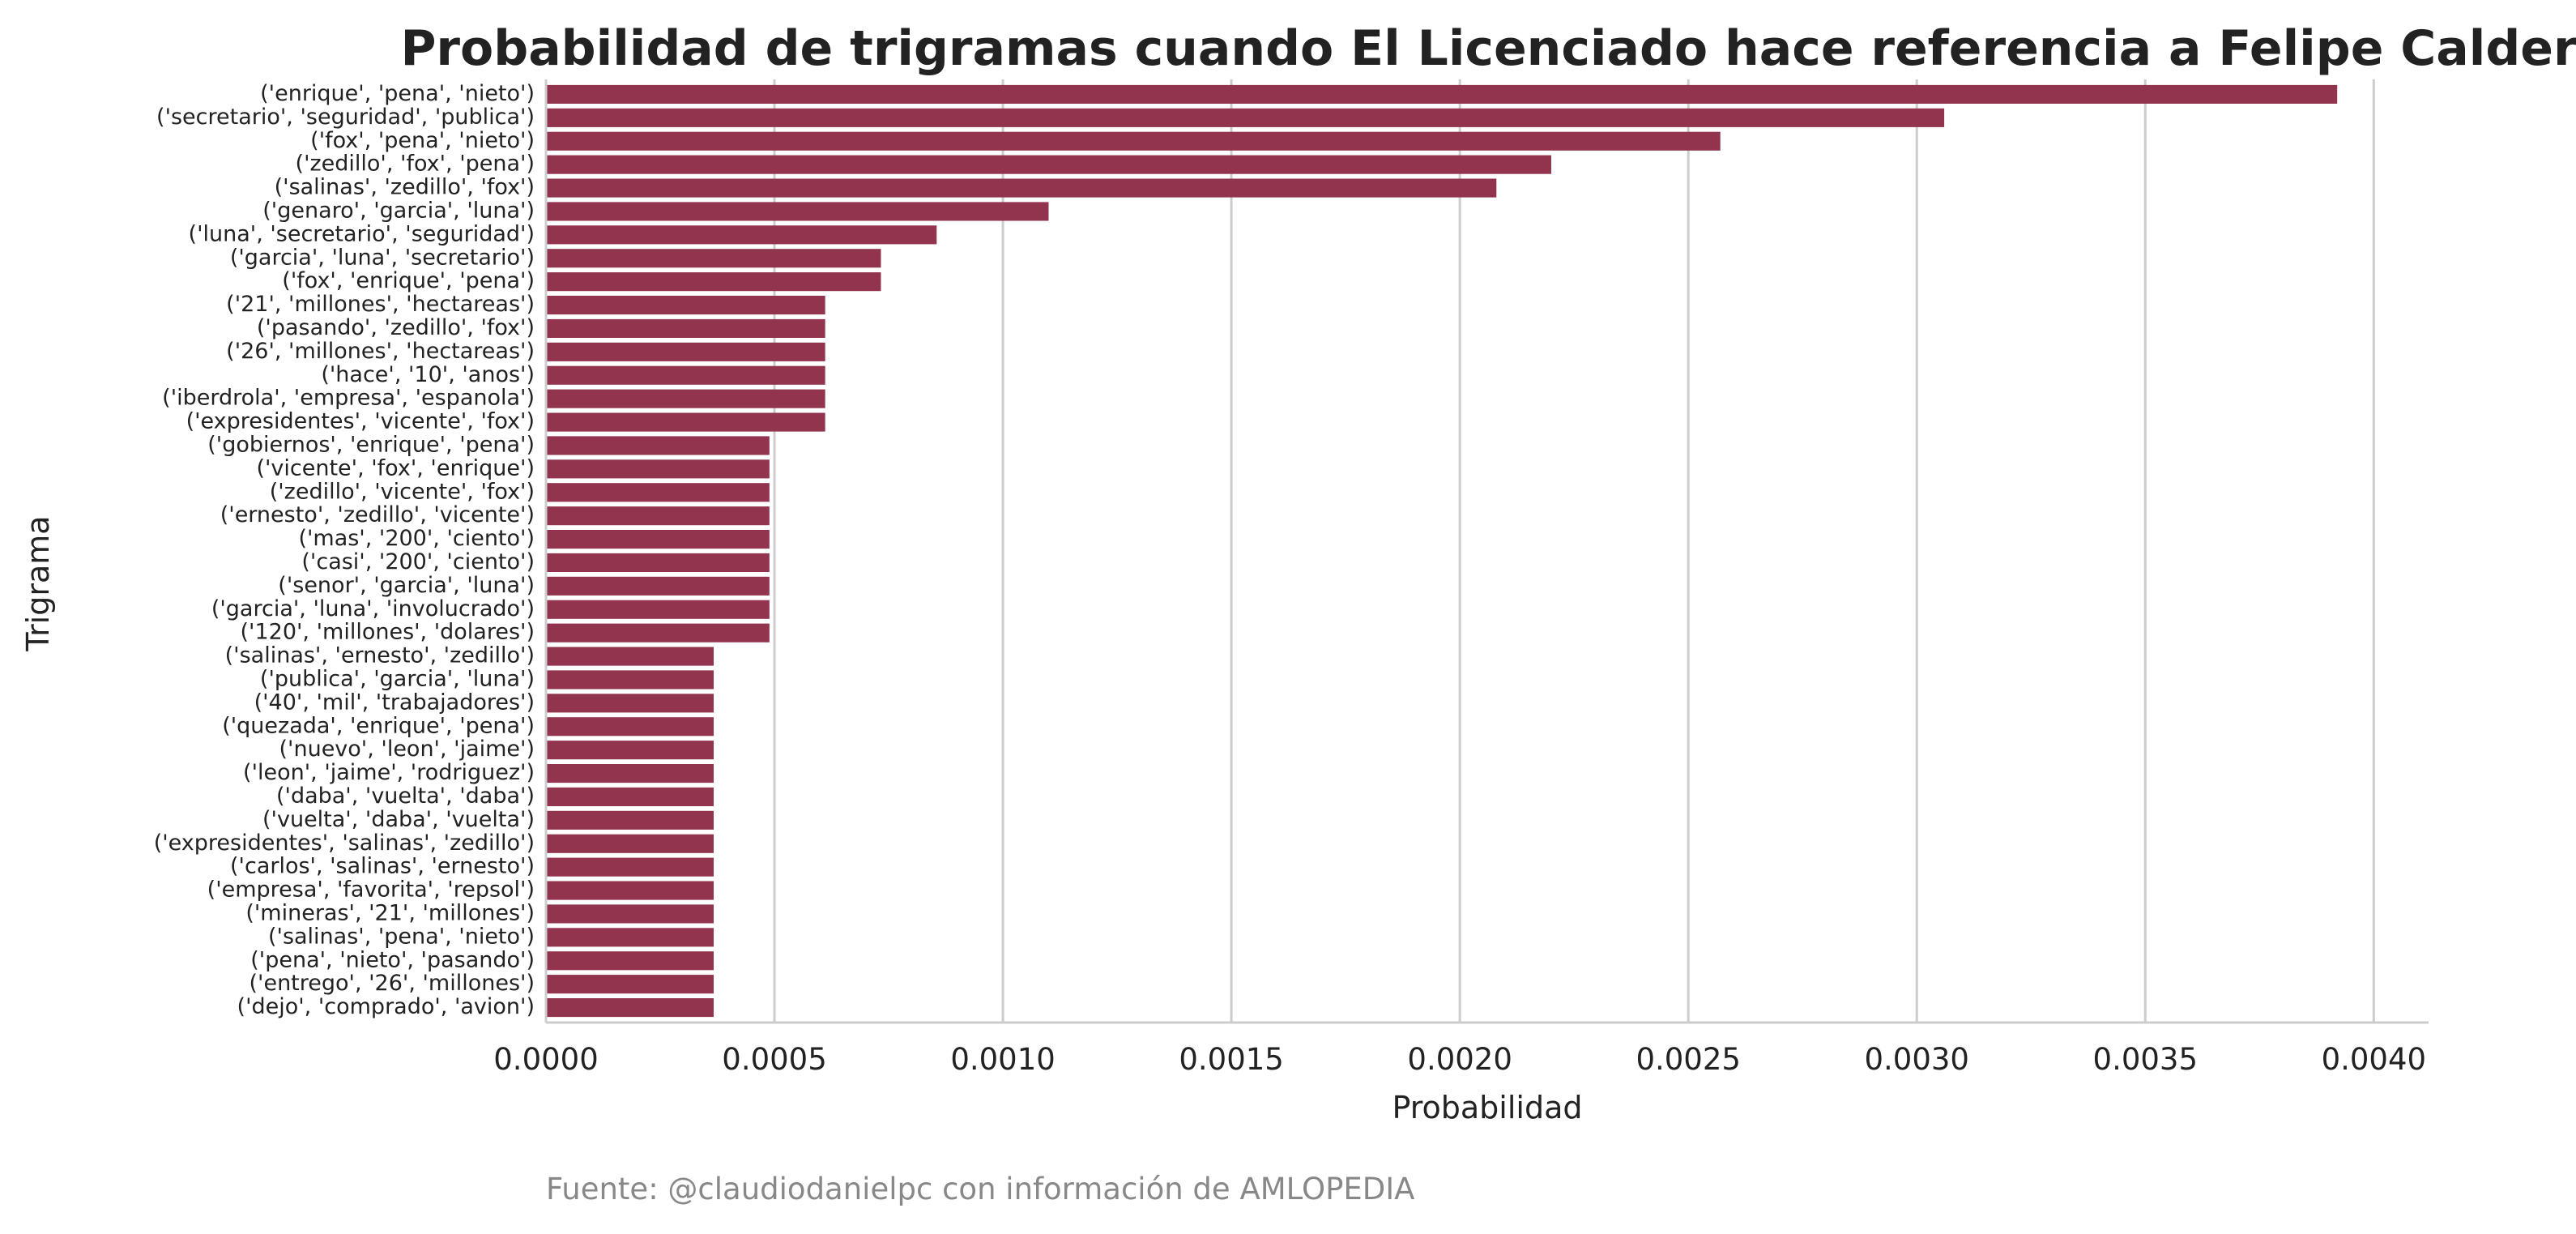  I want to click on x-tick-label: 0.0020, so click(1460, 1059).